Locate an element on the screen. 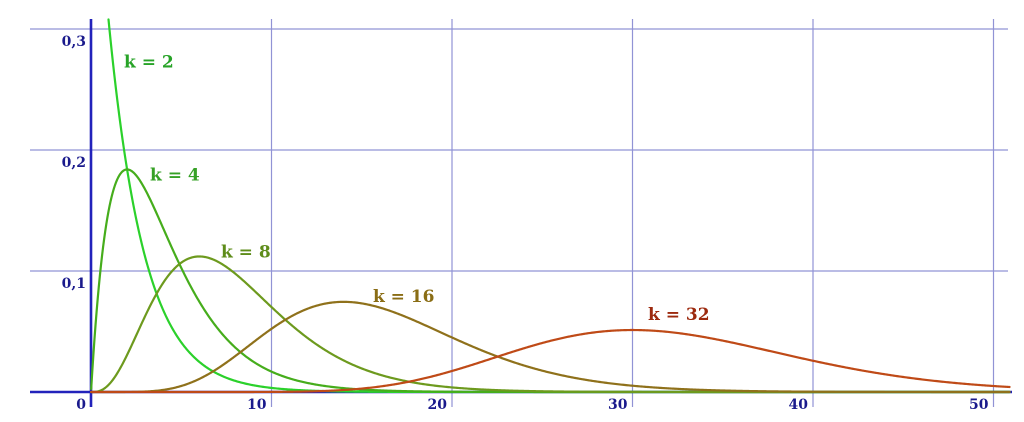 Image resolution: width=1024 pixels, height=422 pixels. curve-label-k-32: k = 32 is located at coordinates (679, 315).